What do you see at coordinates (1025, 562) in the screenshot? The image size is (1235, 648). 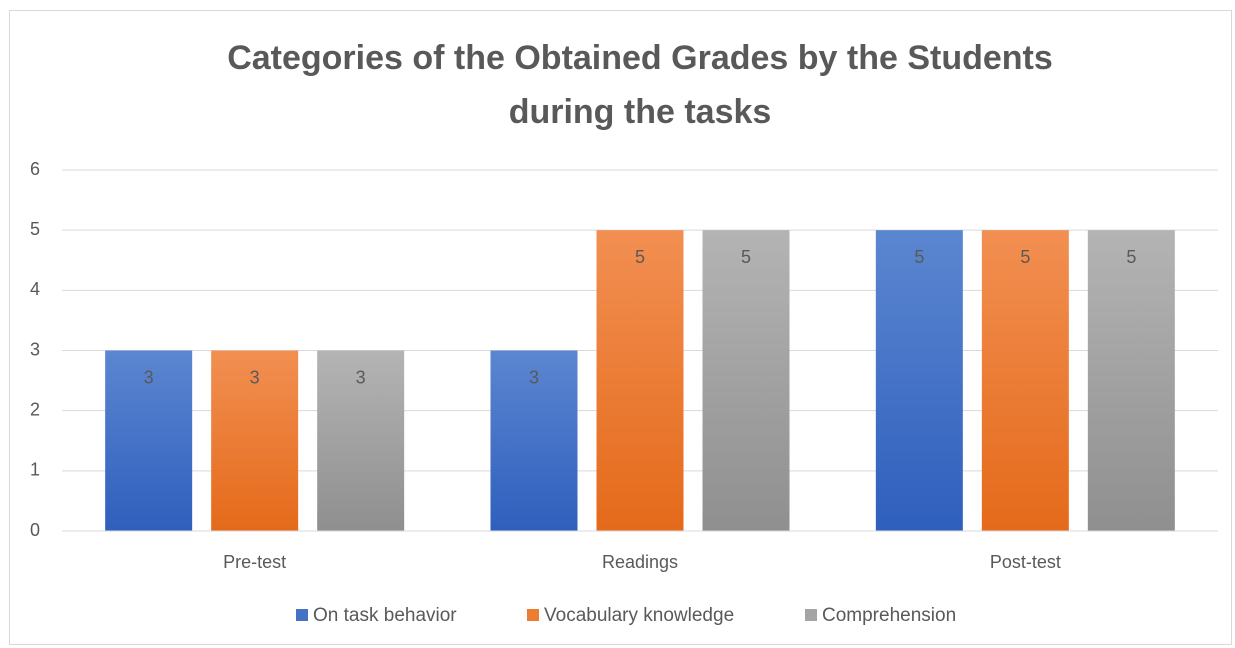 I see `x-tick-label: Post-test` at bounding box center [1025, 562].